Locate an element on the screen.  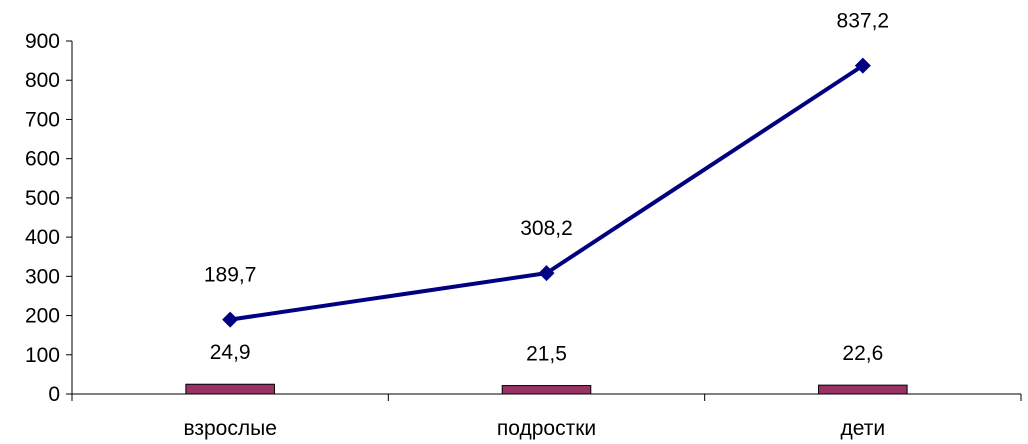
bar-value-label: 21,5 is located at coordinates (546, 354).